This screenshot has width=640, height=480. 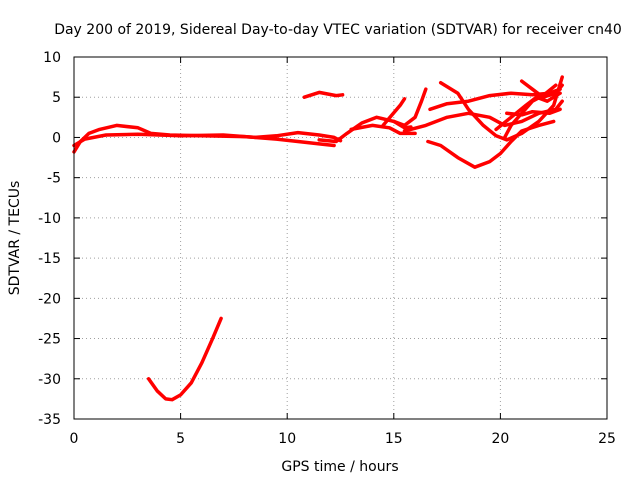 I want to click on y-tick-label: -15, so click(x=49, y=259).